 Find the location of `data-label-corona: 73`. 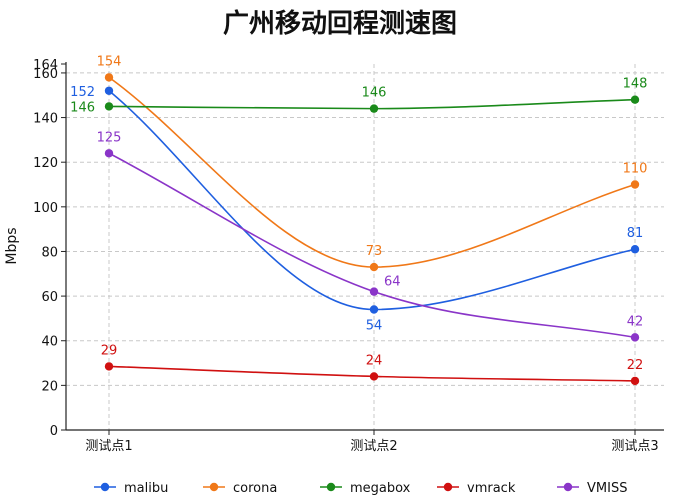

data-label-corona: 73 is located at coordinates (374, 251).